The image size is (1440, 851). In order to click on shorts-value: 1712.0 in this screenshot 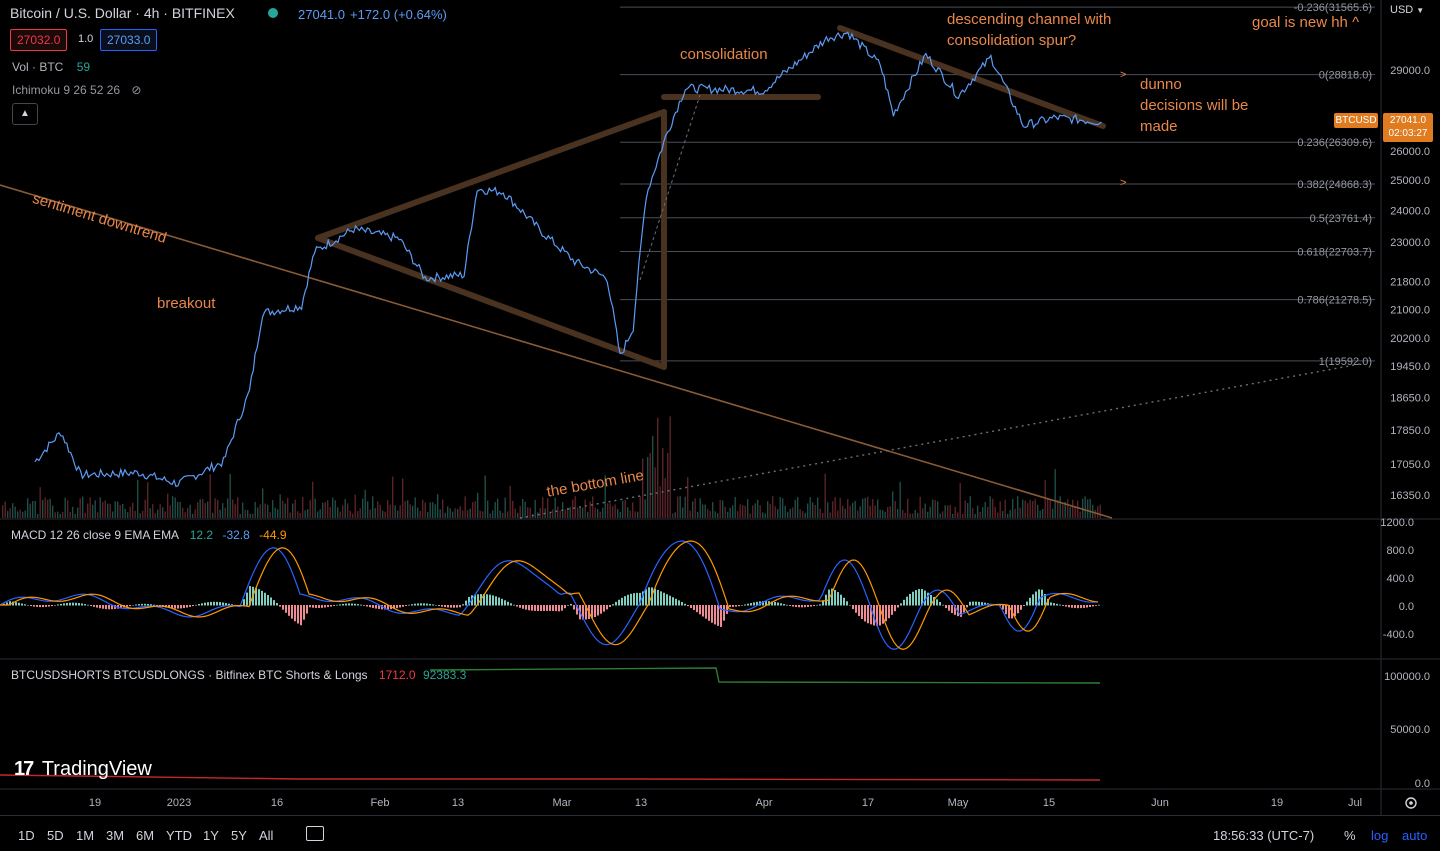, I will do `click(397, 675)`.